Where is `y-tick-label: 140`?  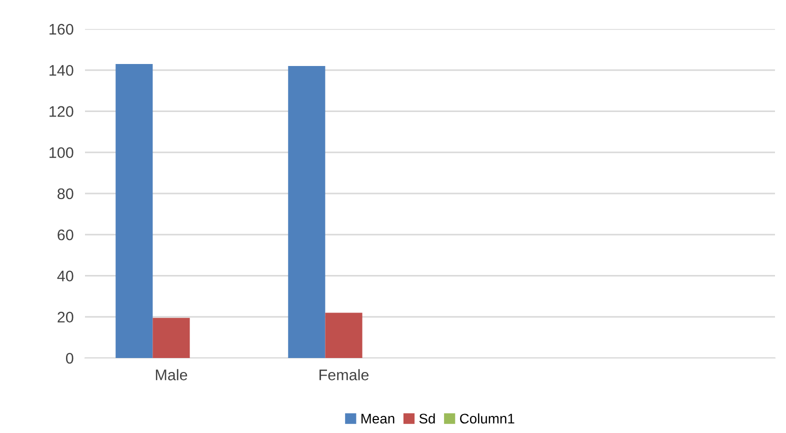
y-tick-label: 140 is located at coordinates (62, 70).